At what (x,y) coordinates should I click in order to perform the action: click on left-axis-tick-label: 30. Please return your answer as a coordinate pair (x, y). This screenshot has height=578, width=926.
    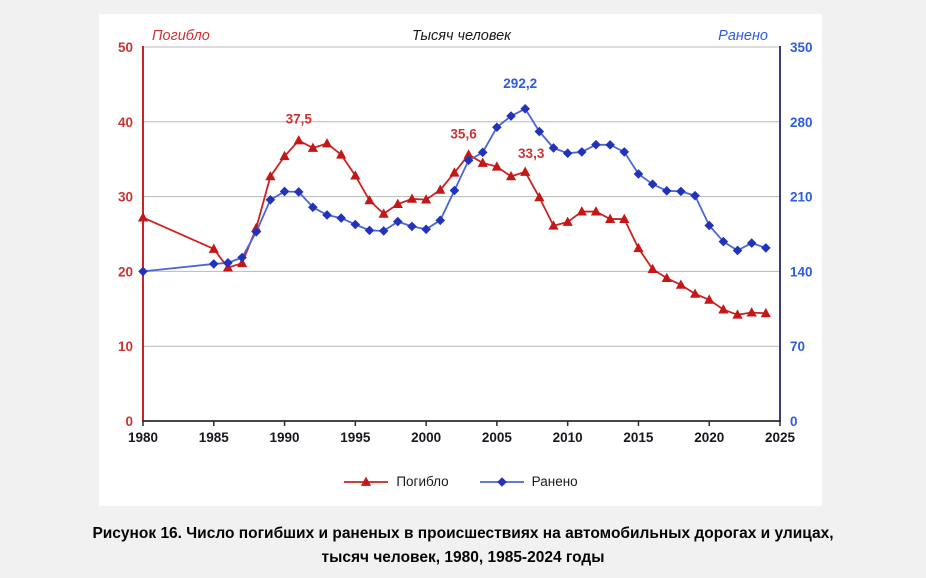
    Looking at the image, I should click on (125, 197).